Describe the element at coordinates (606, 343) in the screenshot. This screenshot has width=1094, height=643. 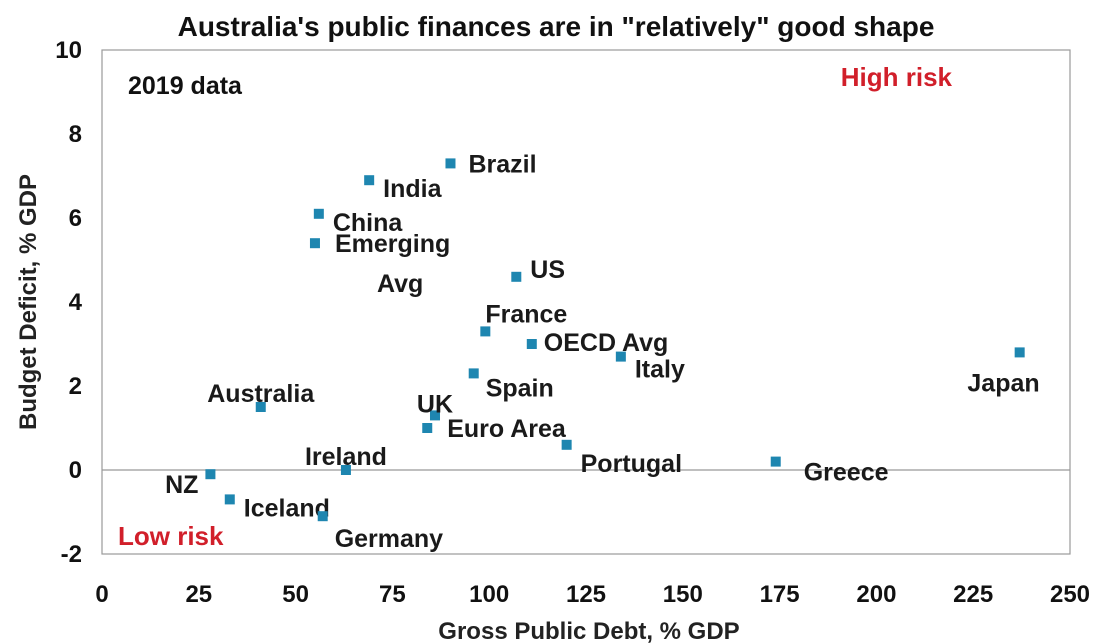
I see `data-point-label: OECD Avg` at that location.